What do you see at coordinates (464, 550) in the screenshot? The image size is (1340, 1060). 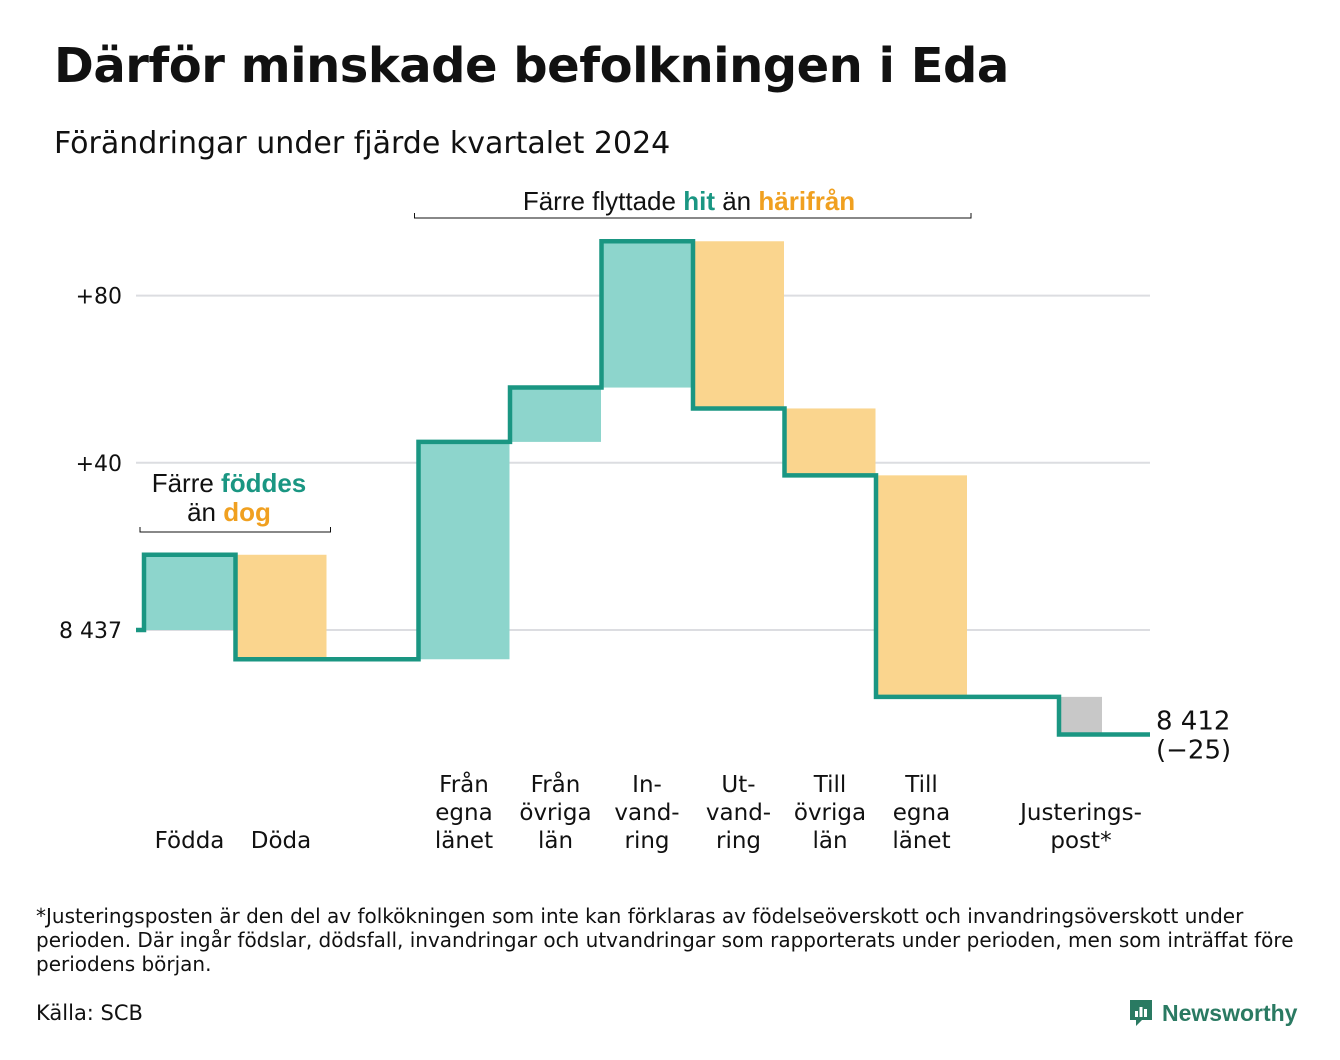 I see `bar-fran-egna-lanet` at bounding box center [464, 550].